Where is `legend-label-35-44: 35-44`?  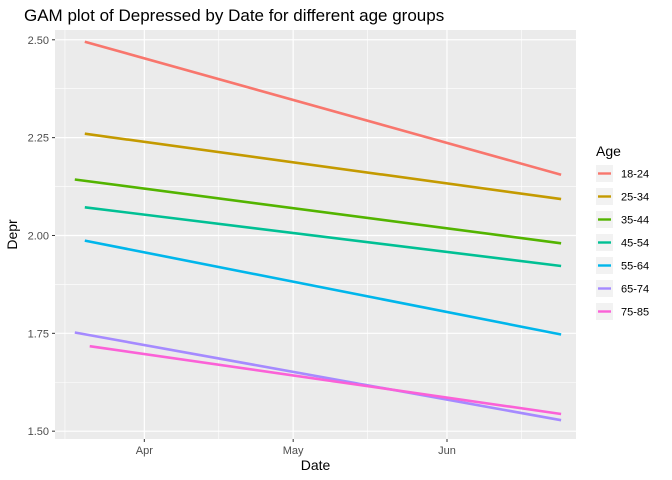
legend-label-35-44: 35-44 is located at coordinates (635, 221).